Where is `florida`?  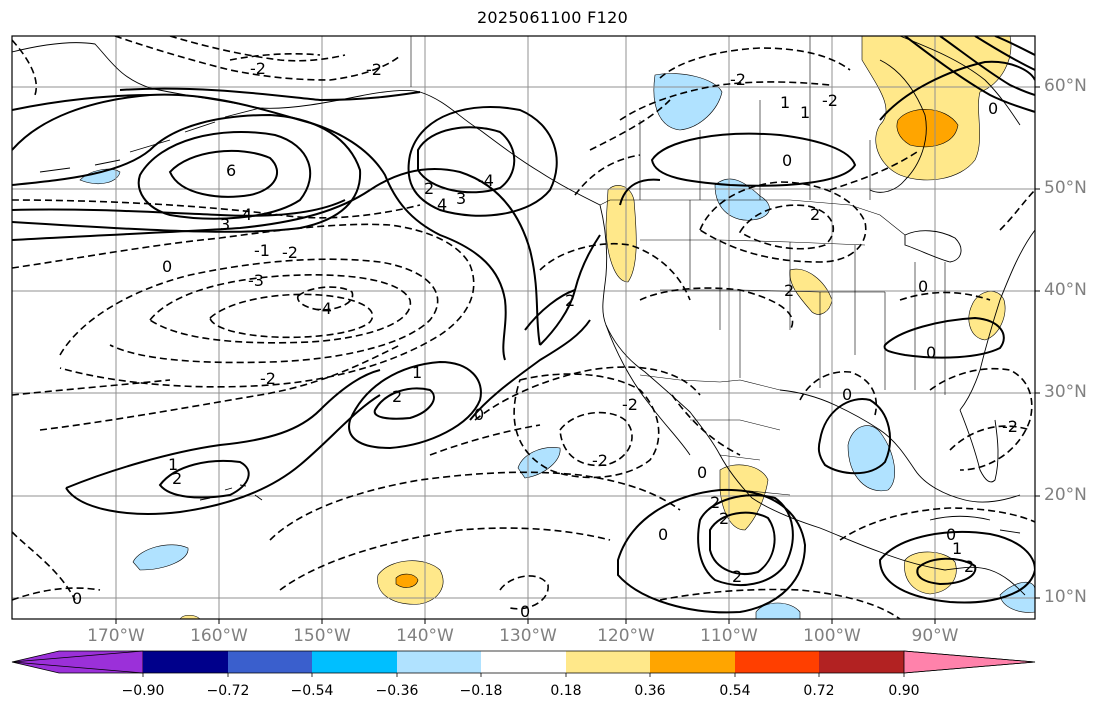 florida is located at coordinates (979, 446).